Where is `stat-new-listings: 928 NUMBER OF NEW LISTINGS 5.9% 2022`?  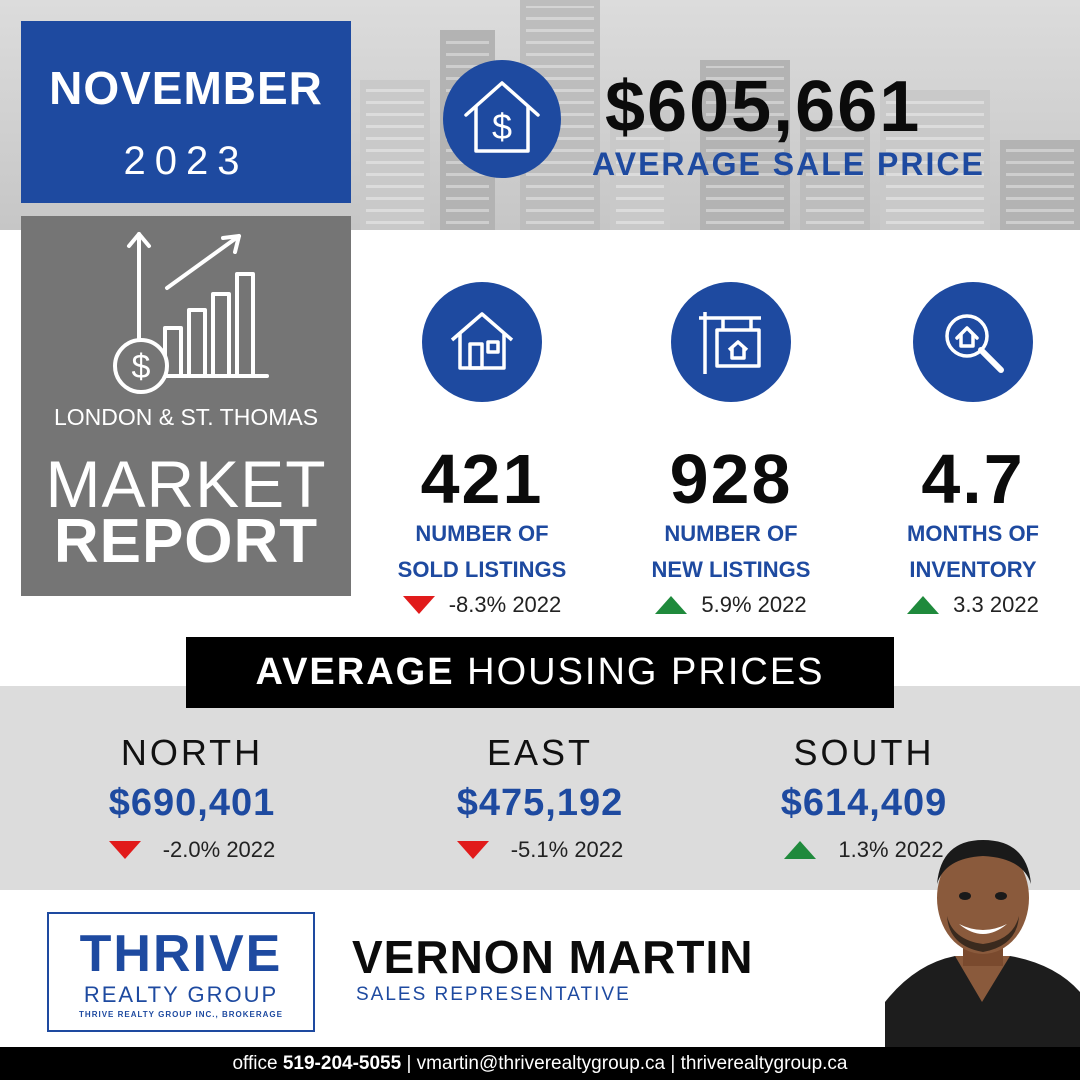 stat-new-listings: 928 NUMBER OF NEW LISTINGS 5.9% 2022 is located at coordinates (731, 450).